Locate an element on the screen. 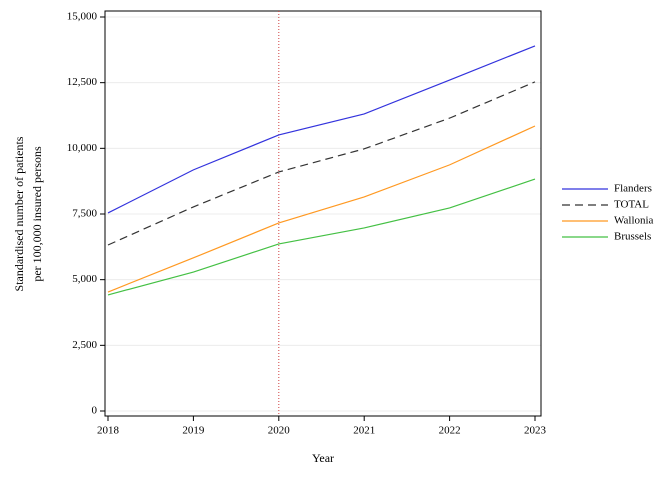 The width and height of the screenshot is (672, 480). x-tick-label: 2022 is located at coordinates (450, 431).